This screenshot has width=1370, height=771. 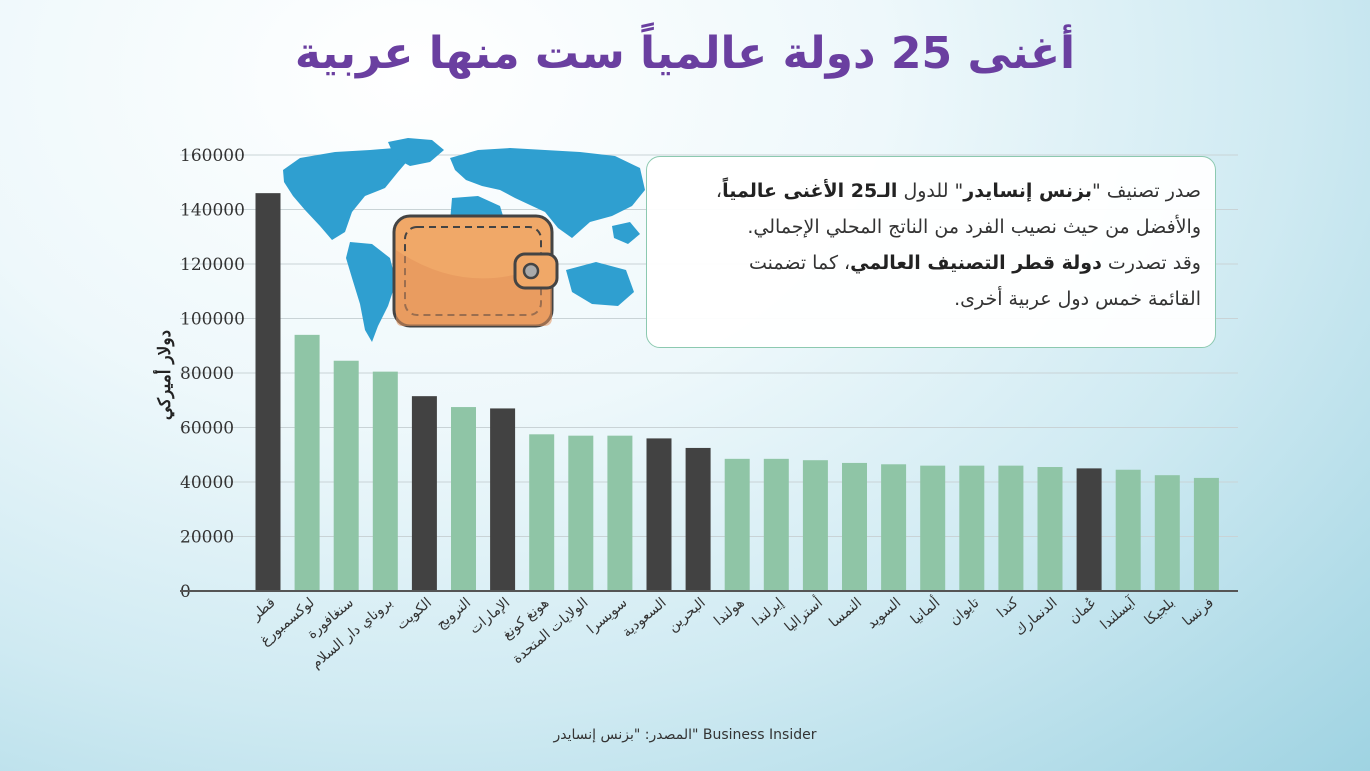 What do you see at coordinates (1160, 612) in the screenshot?
I see `x-tick-label: بلجيكا` at bounding box center [1160, 612].